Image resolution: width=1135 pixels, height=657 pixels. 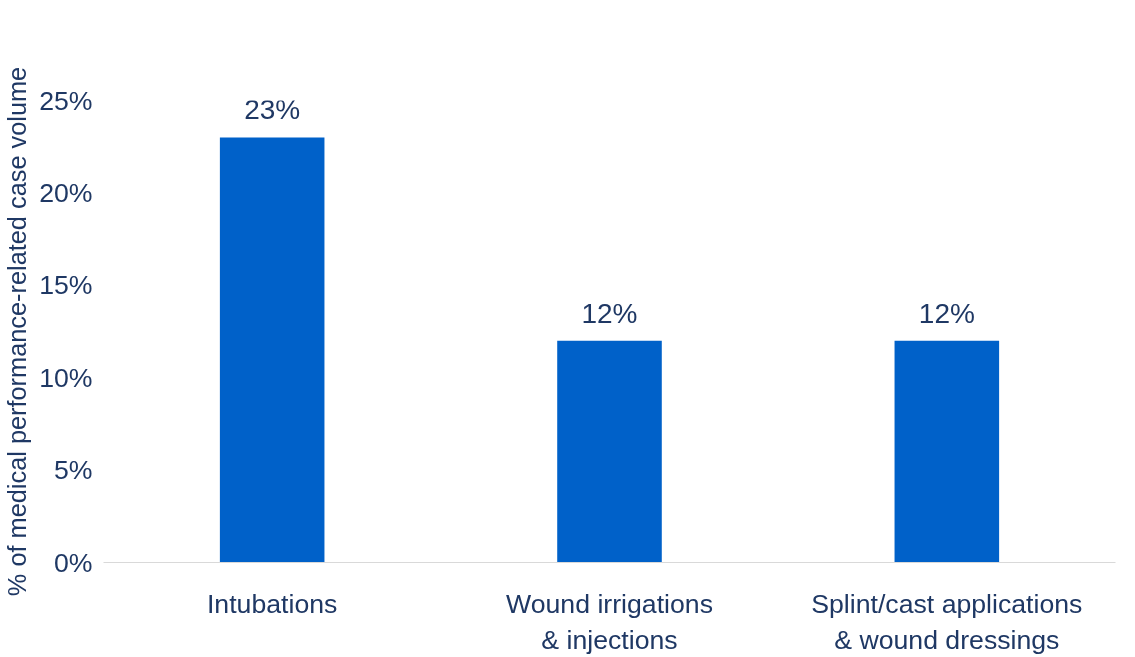 I want to click on y-tick-label: 20%, so click(x=66, y=192).